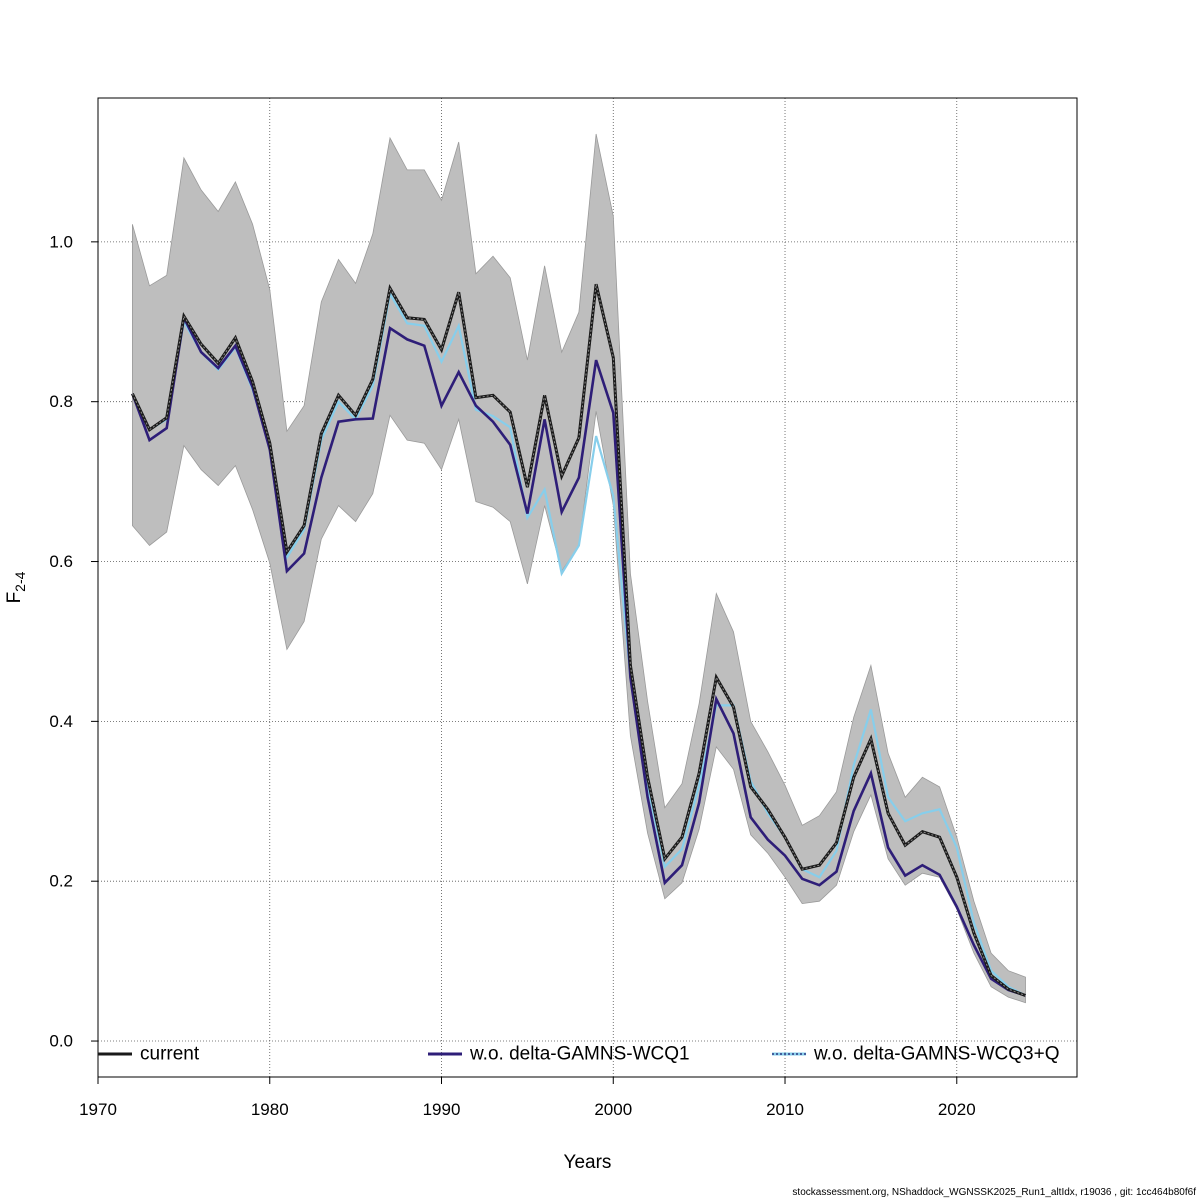 The height and width of the screenshot is (1200, 1200). I want to click on y-axis-title: F2-4, so click(16, 587).